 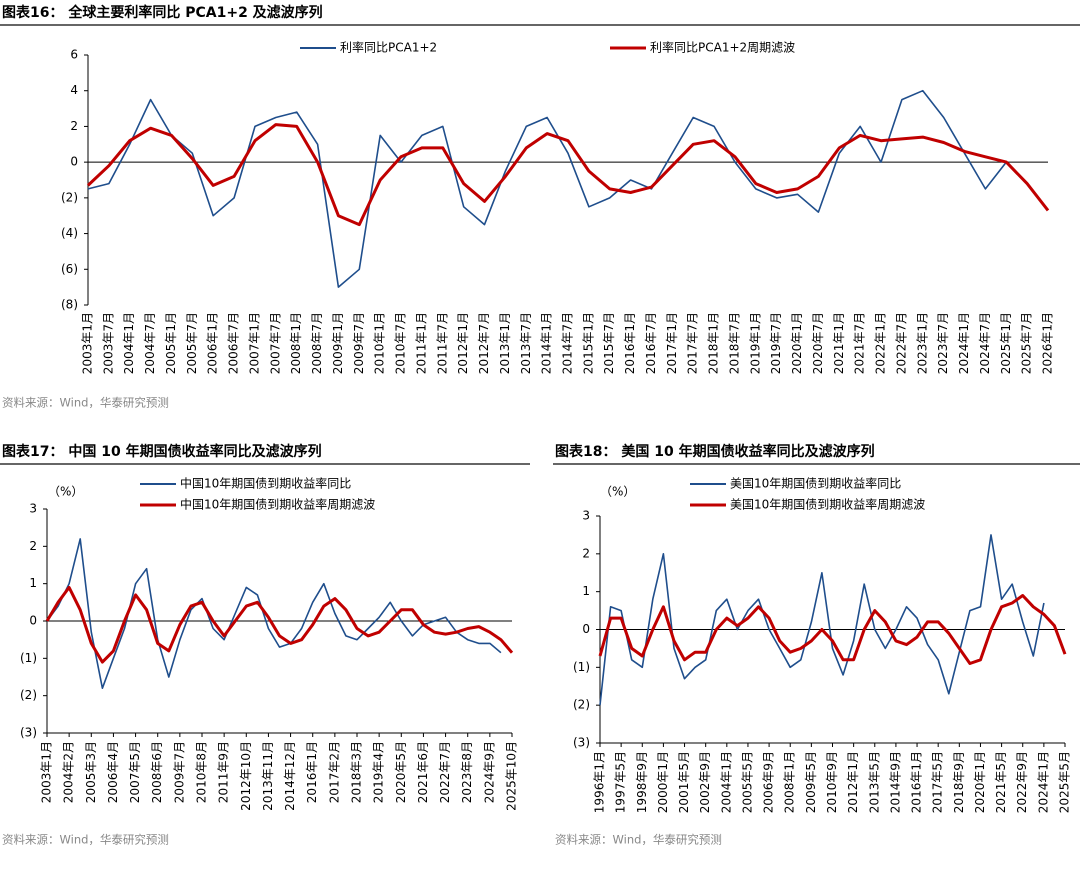 What do you see at coordinates (277, 504) in the screenshot?
I see `legend-label: 中国10年期国债到期收益率周期滤波` at bounding box center [277, 504].